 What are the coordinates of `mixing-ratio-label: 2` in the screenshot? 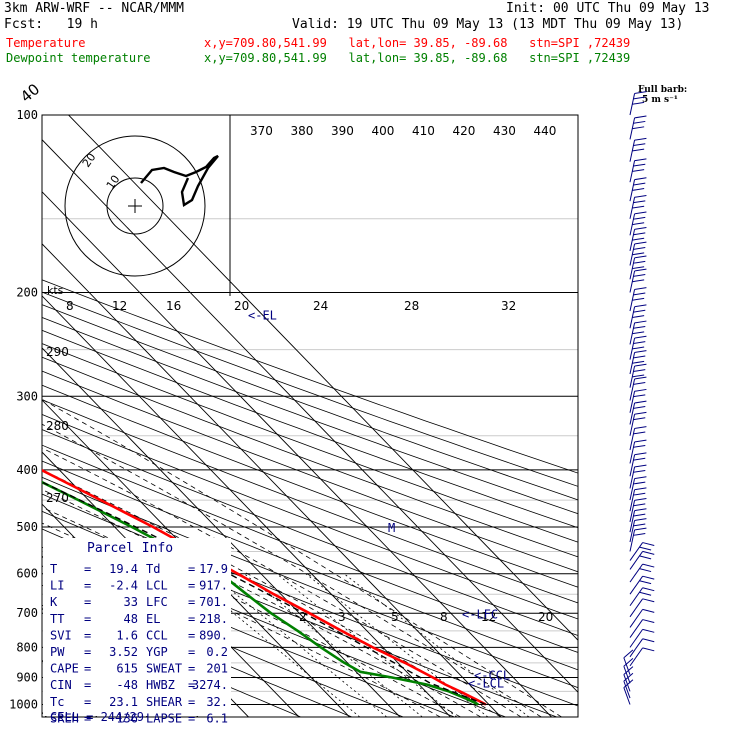 It's located at (303, 617).